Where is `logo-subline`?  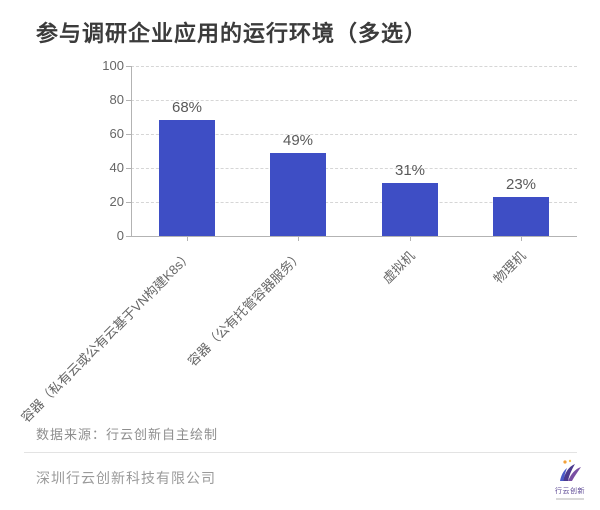 logo-subline is located at coordinates (570, 499).